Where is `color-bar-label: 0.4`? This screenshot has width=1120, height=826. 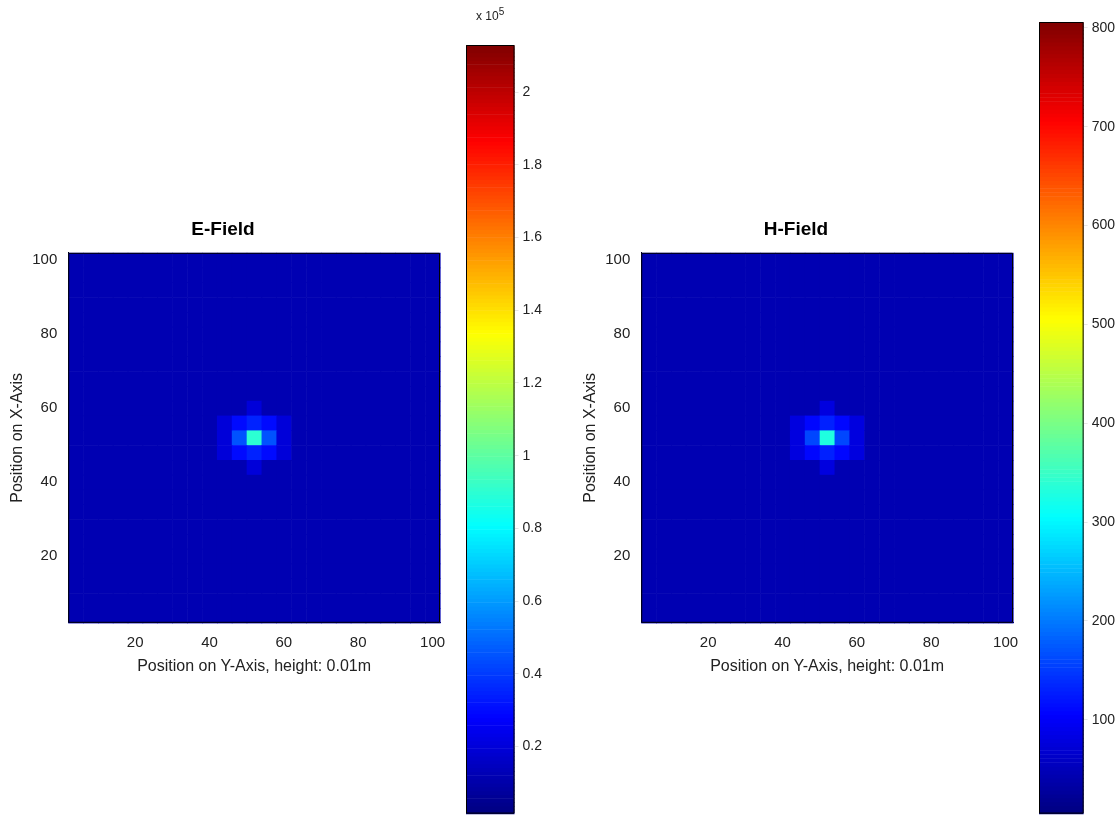
color-bar-label: 0.4 is located at coordinates (532, 672).